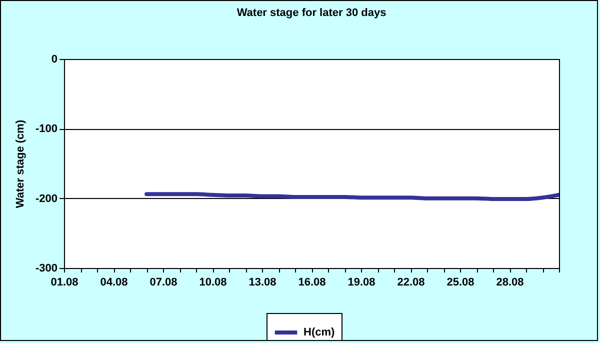 The image size is (600, 343). What do you see at coordinates (262, 282) in the screenshot?
I see `x-tick-label: 13.08` at bounding box center [262, 282].